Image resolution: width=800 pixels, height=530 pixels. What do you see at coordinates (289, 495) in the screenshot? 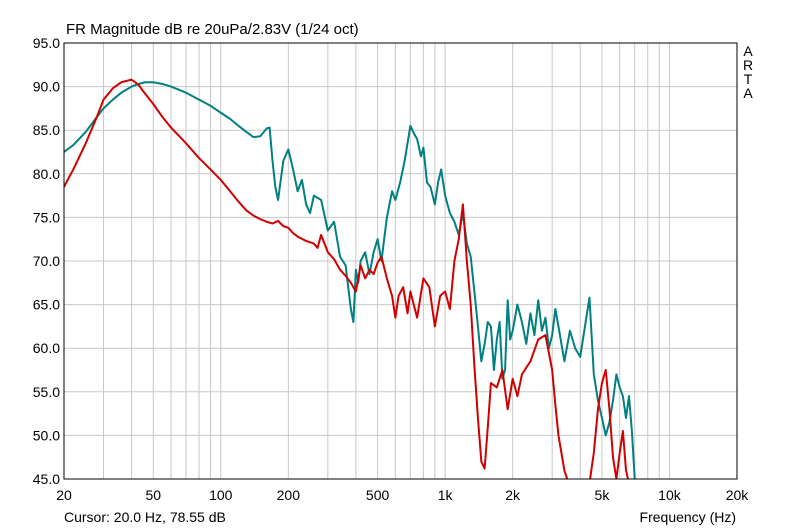
I see `x-tick-label: 200` at bounding box center [289, 495].